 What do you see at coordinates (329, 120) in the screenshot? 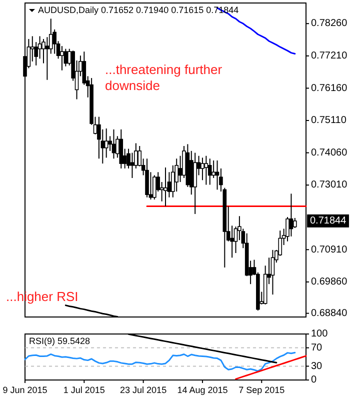
I see `y-tick-label: 0.75110` at bounding box center [329, 120].